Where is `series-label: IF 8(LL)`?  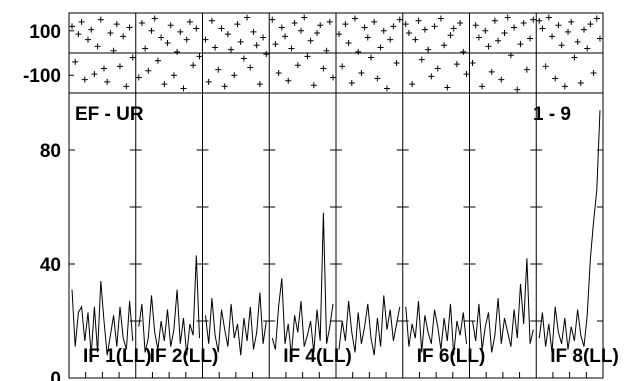
series-label: IF 8(LL) is located at coordinates (584, 356).